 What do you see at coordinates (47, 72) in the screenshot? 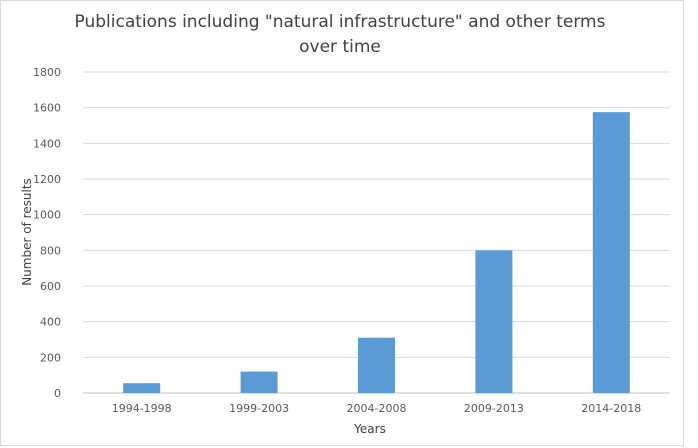
I see `y-tick-label: 1800` at bounding box center [47, 72].